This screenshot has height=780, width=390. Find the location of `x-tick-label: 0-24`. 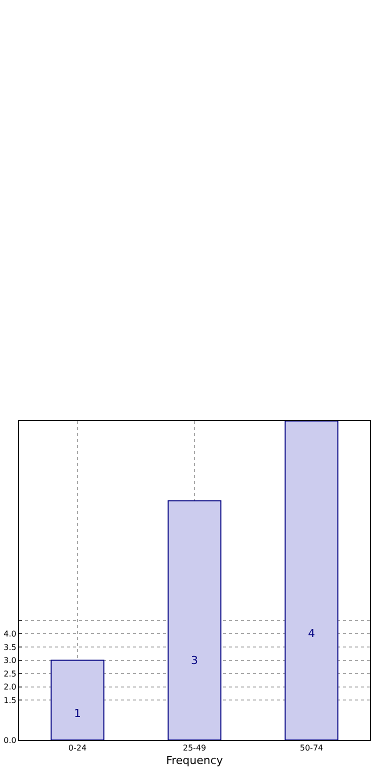

x-tick-label: 0-24 is located at coordinates (77, 748).